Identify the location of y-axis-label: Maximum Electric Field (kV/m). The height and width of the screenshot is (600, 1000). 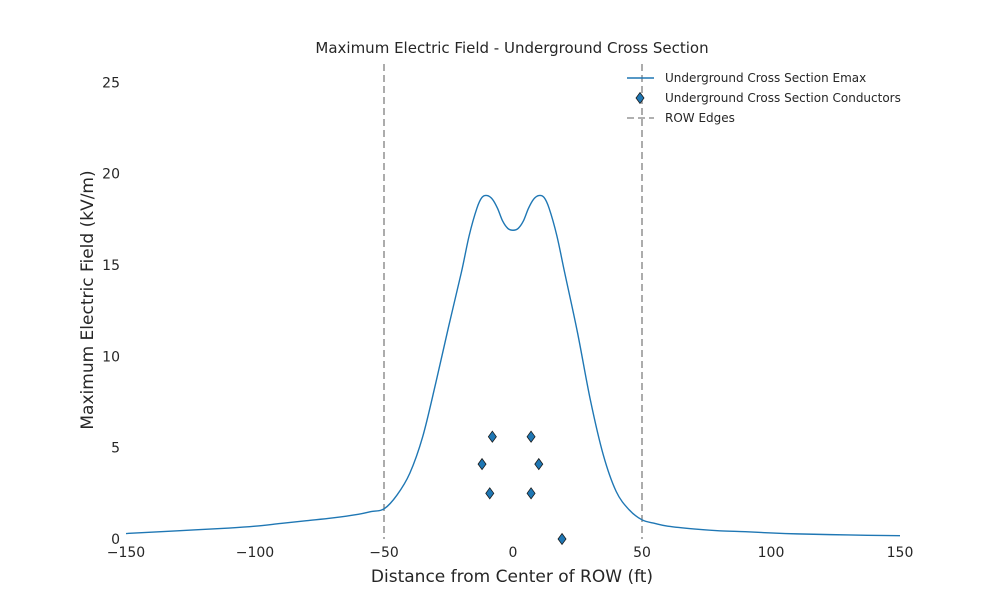
(88, 299).